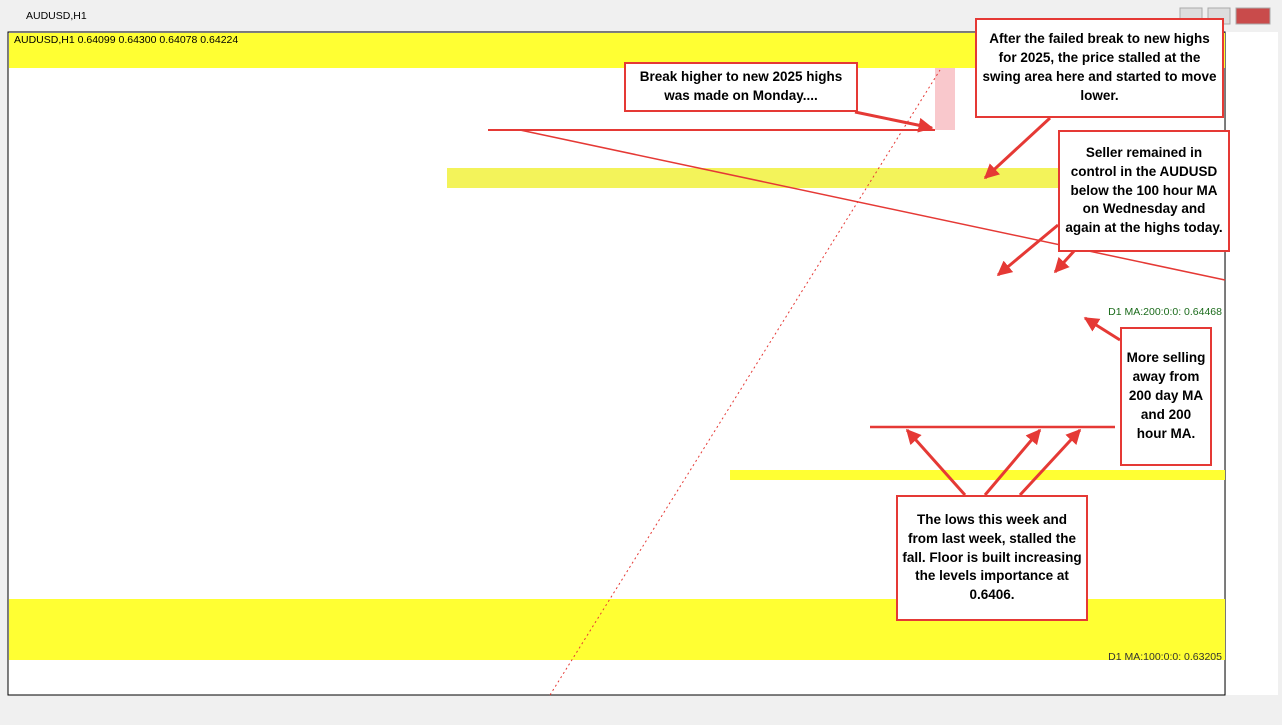  I want to click on ma-label: D1 MA:100:0:0: 0.63205, so click(1165, 657).